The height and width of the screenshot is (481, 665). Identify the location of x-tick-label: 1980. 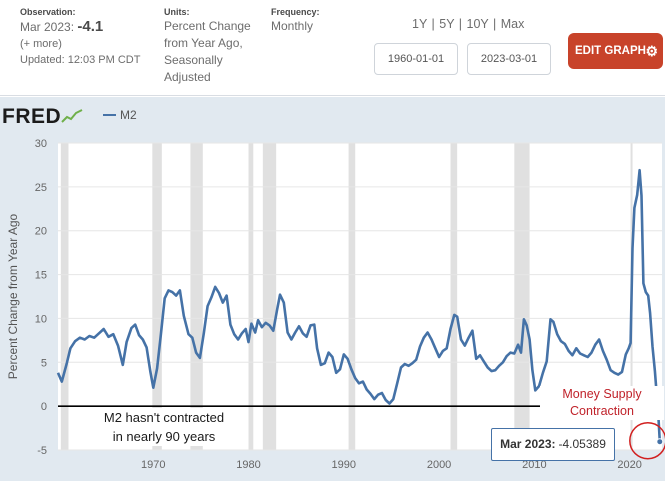
(248, 465).